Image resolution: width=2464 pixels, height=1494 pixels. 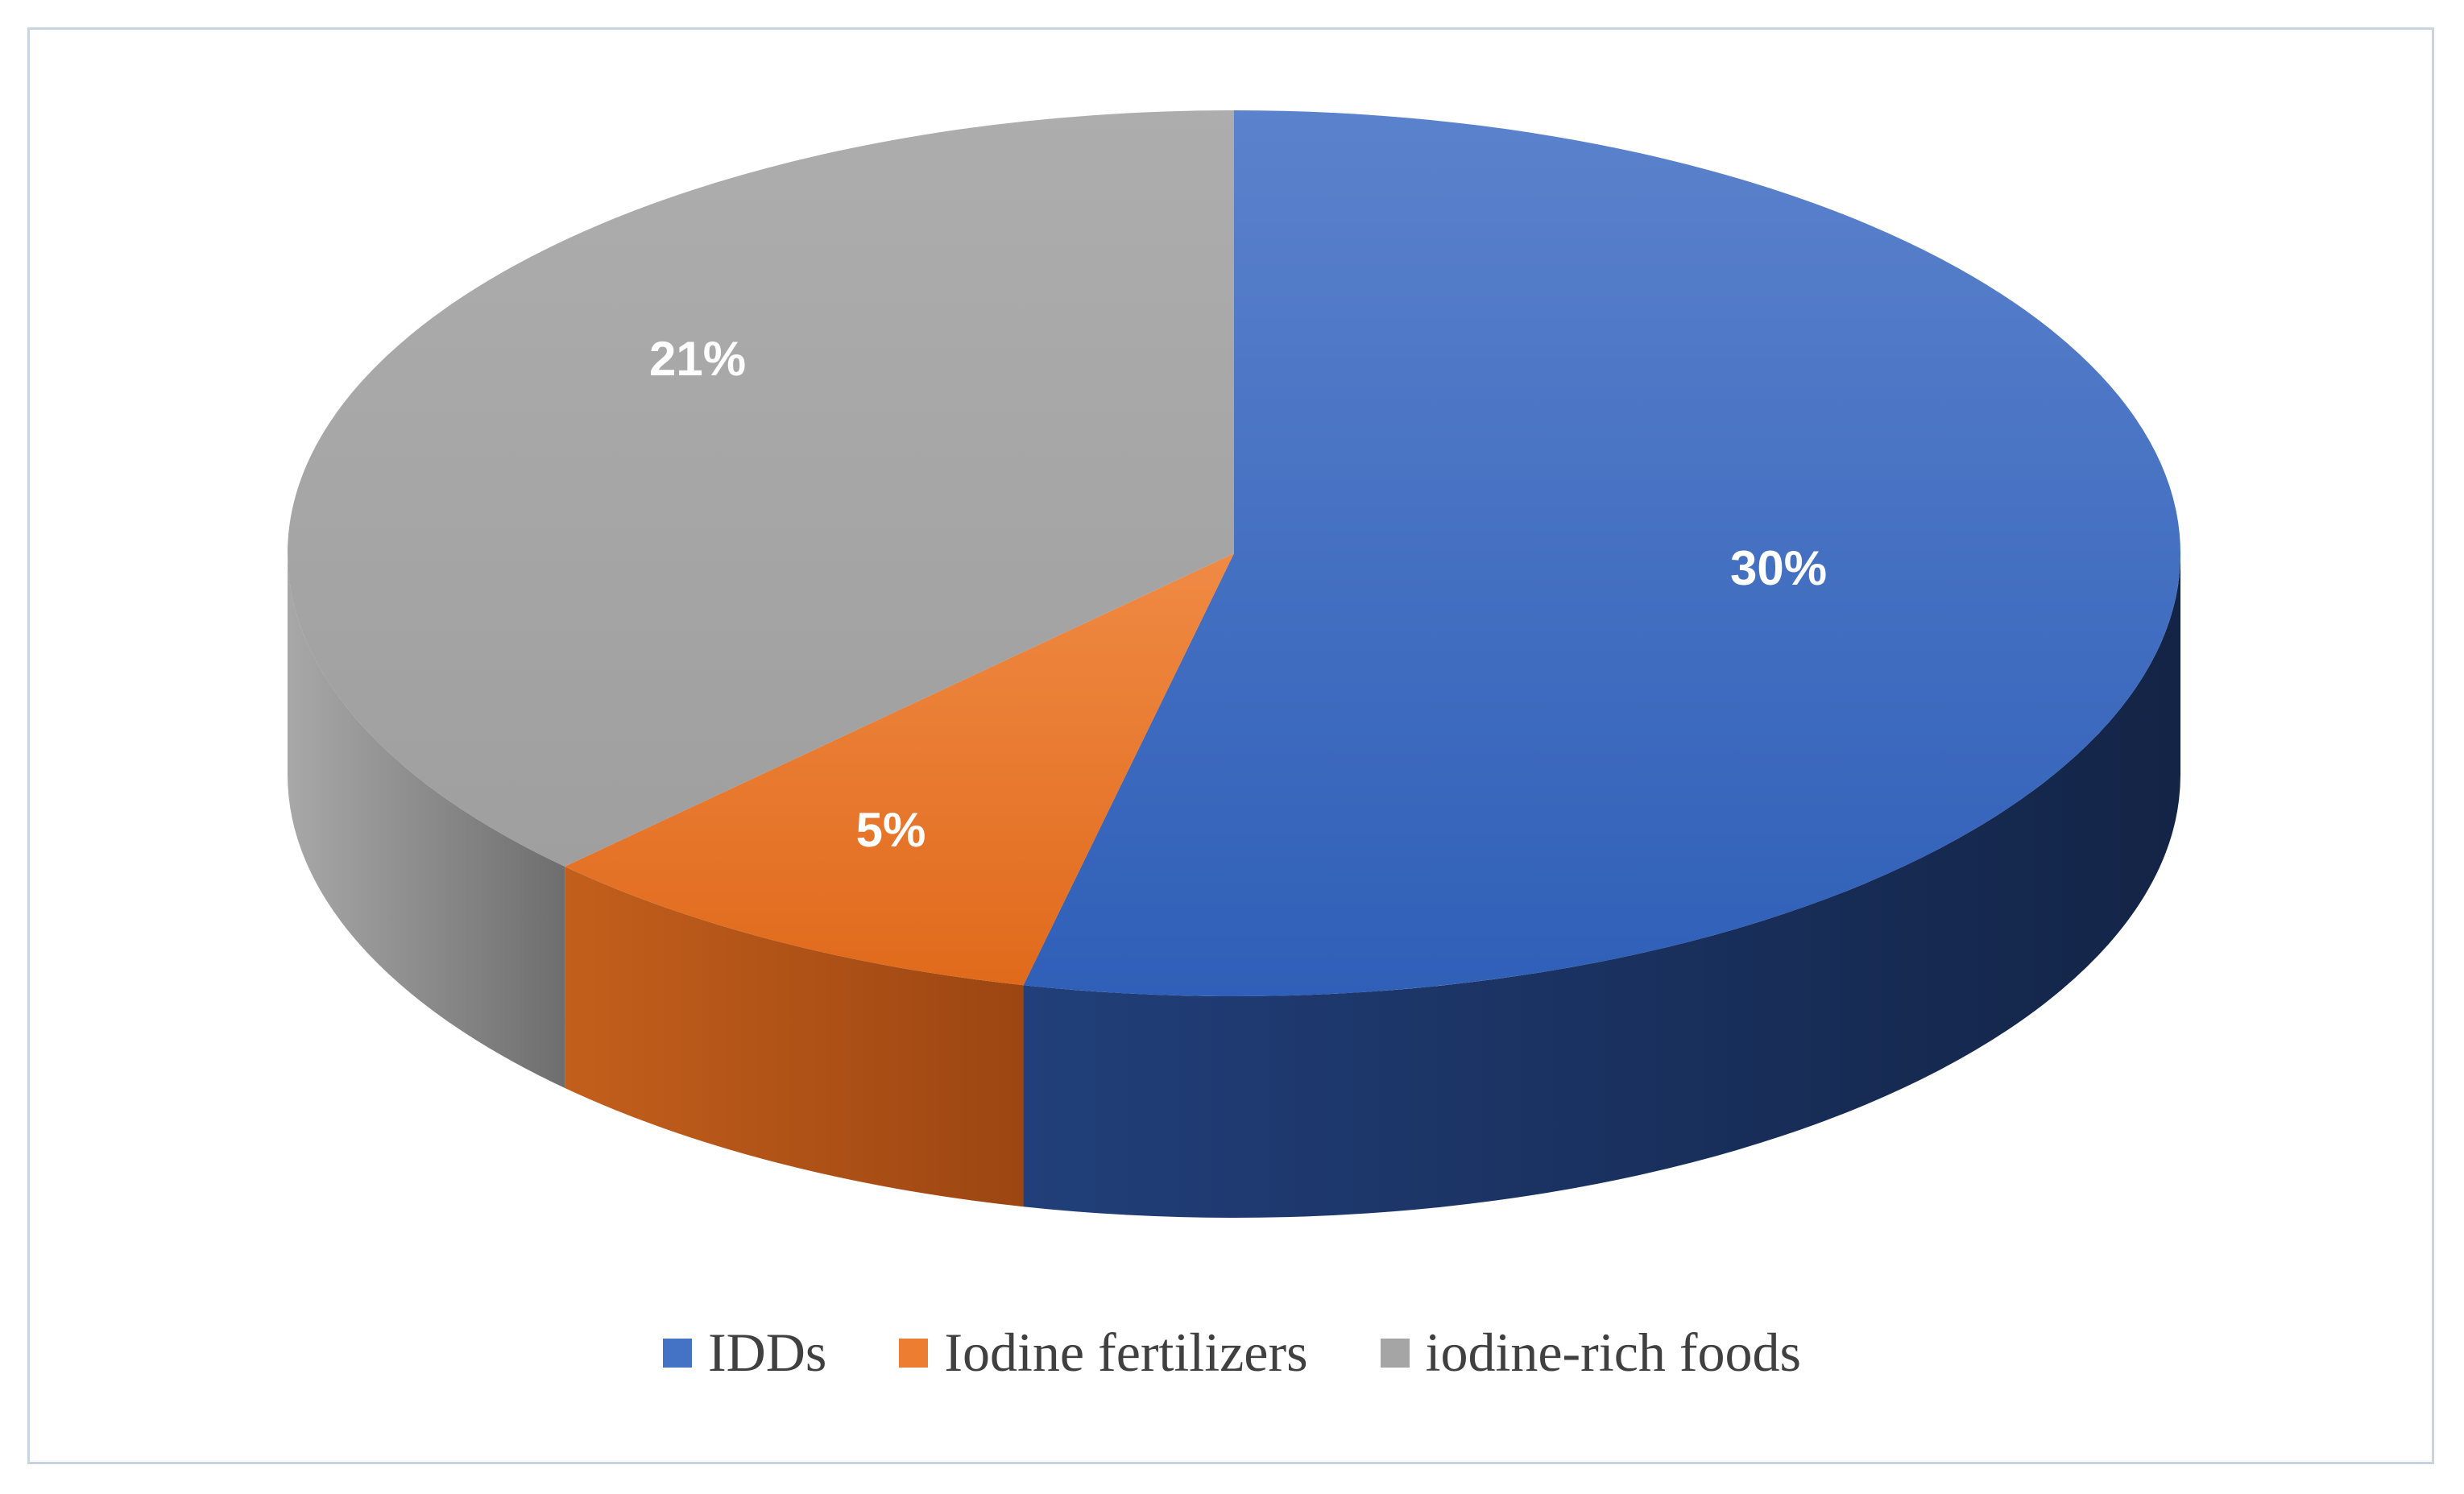 What do you see at coordinates (767, 1352) in the screenshot?
I see `legend-label-0: IDDs` at bounding box center [767, 1352].